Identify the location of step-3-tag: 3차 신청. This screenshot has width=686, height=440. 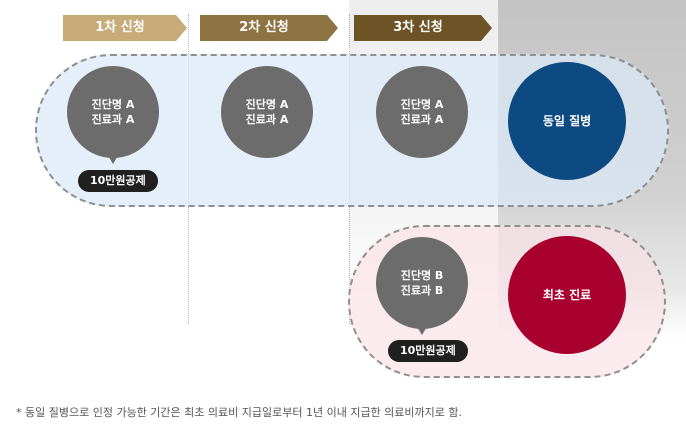
(423, 28).